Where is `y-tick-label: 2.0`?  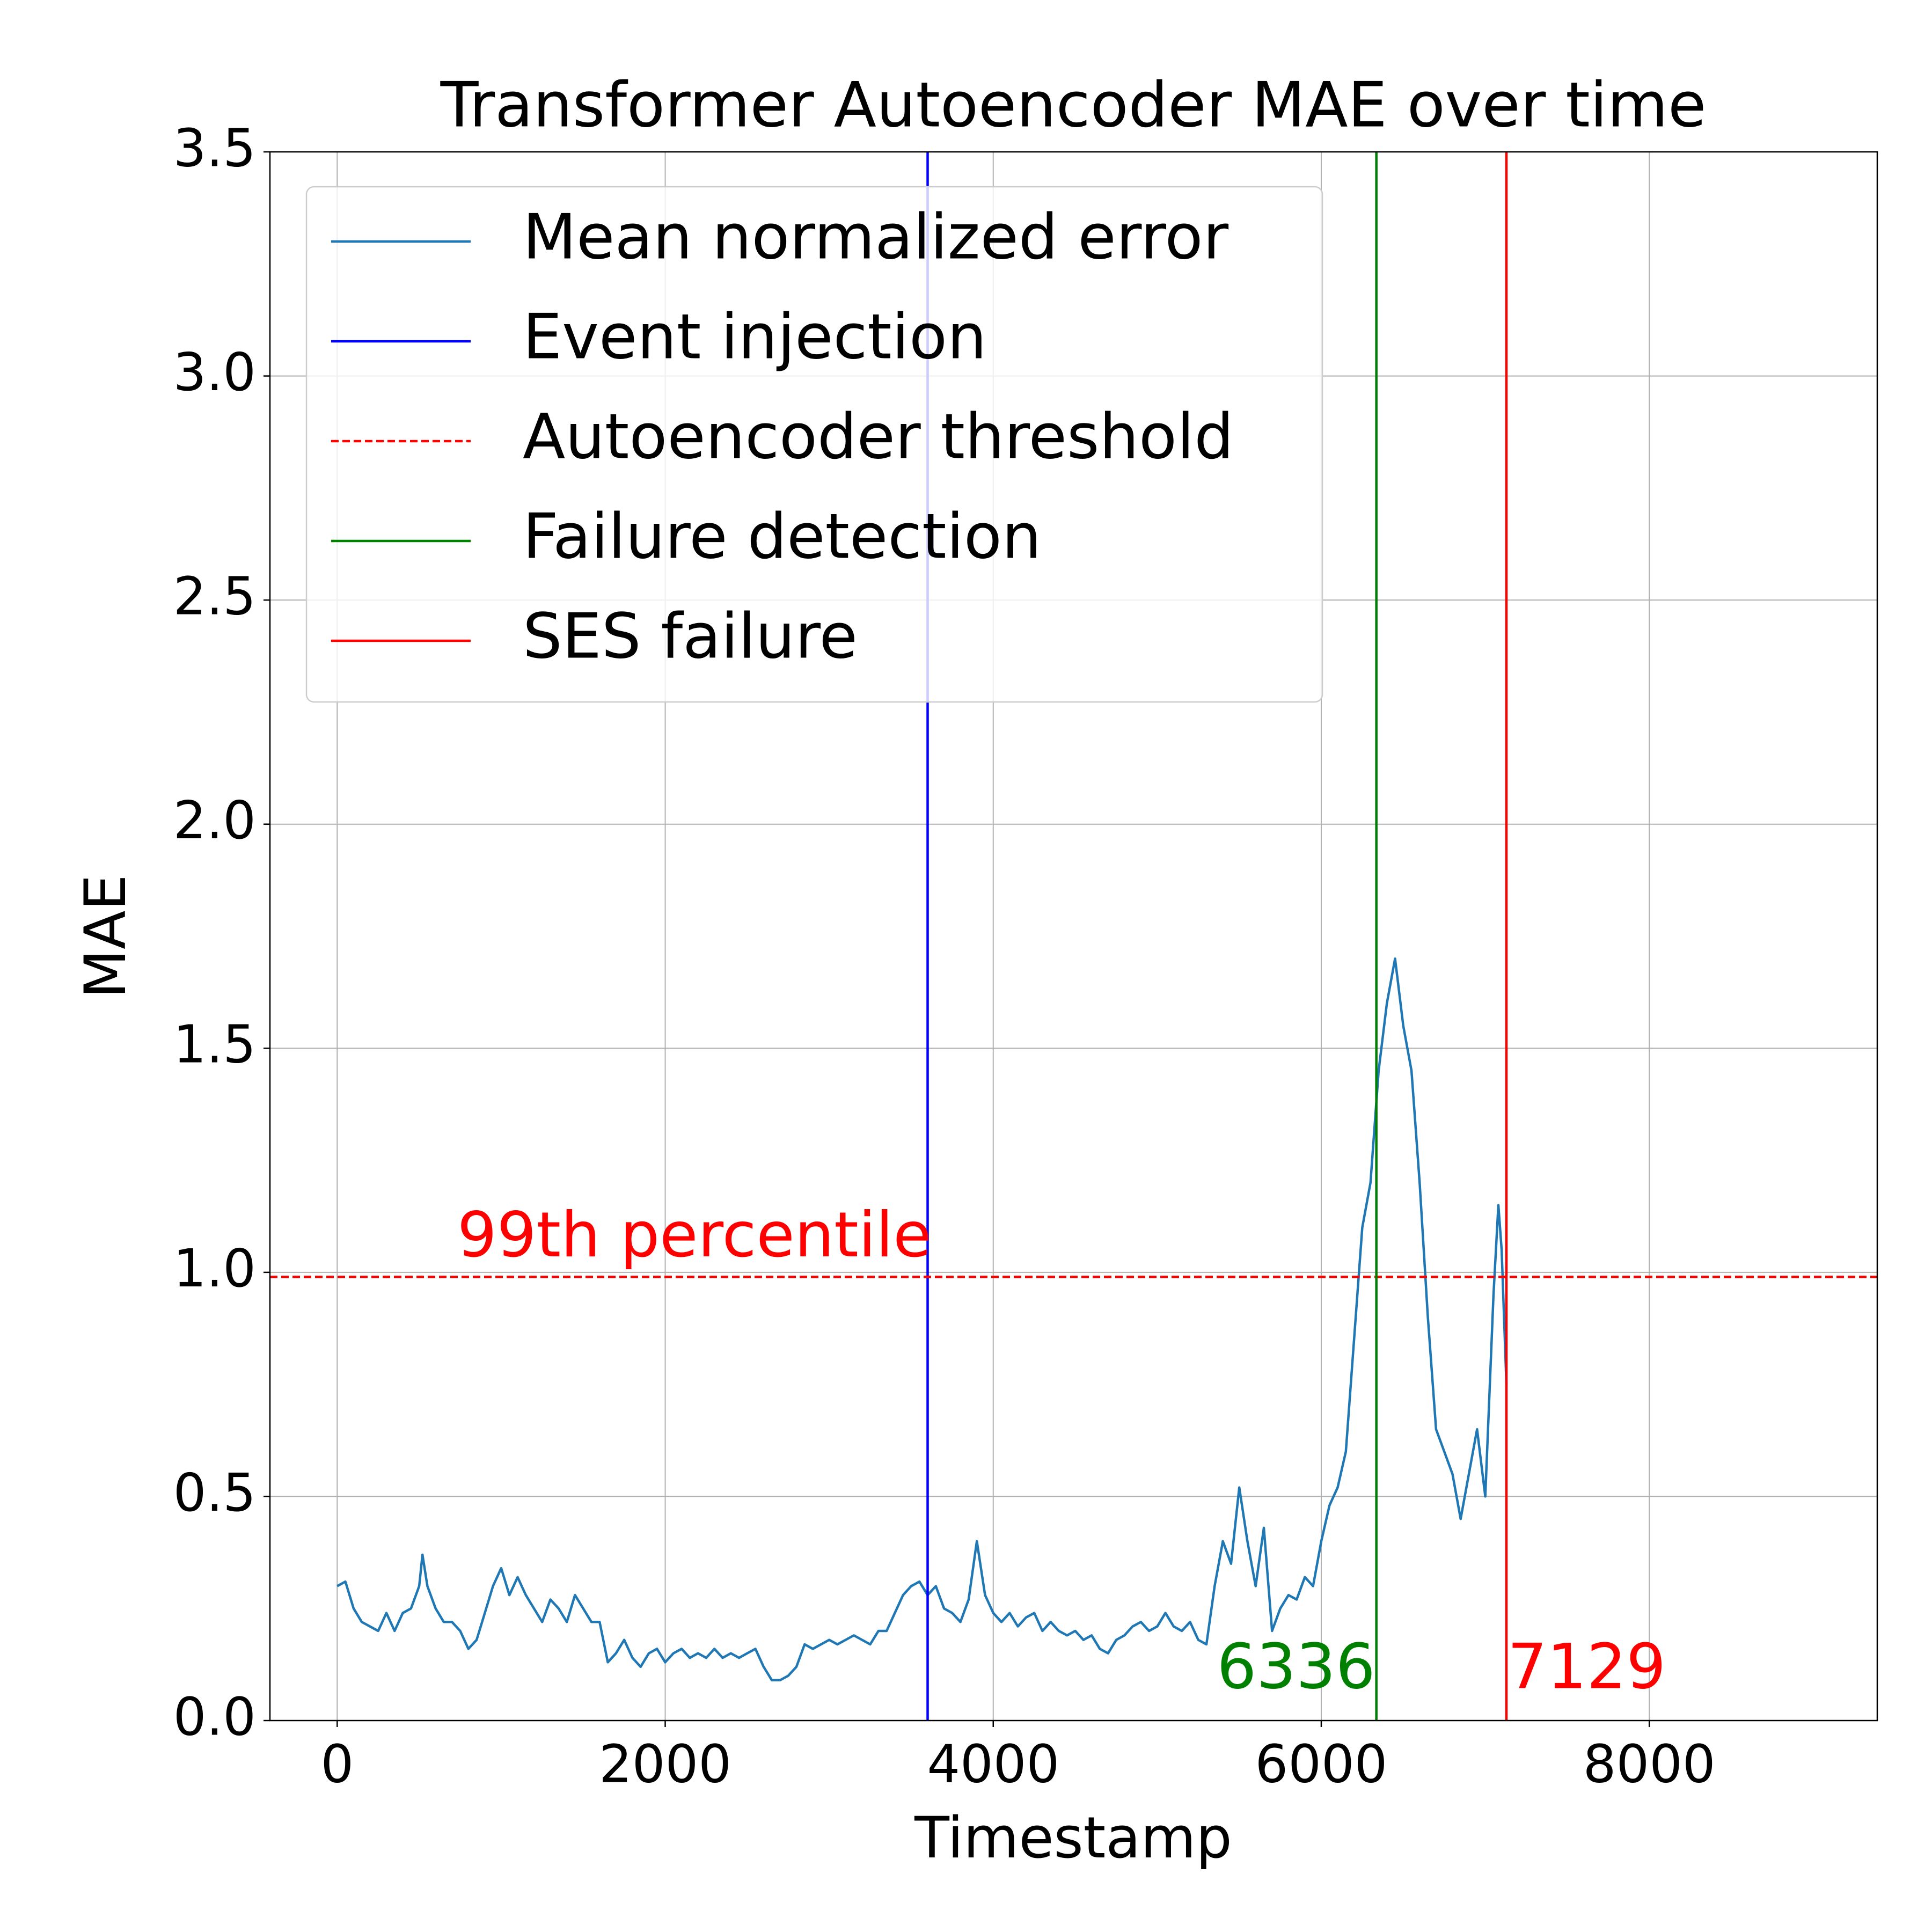 y-tick-label: 2.0 is located at coordinates (214, 820).